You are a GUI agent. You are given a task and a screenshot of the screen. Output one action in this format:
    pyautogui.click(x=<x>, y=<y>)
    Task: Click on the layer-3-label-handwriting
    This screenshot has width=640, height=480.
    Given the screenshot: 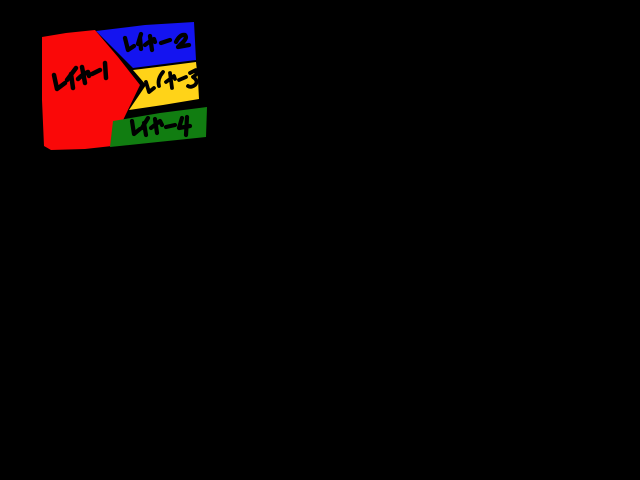 What is the action you would take?
    pyautogui.click(x=171, y=81)
    